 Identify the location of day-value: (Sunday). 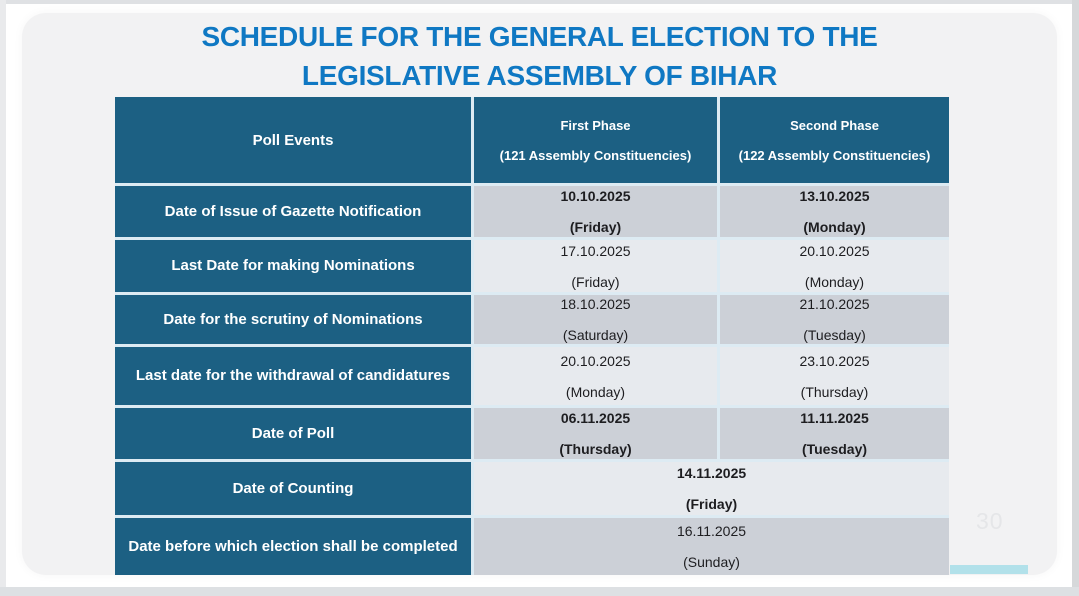
(711, 562).